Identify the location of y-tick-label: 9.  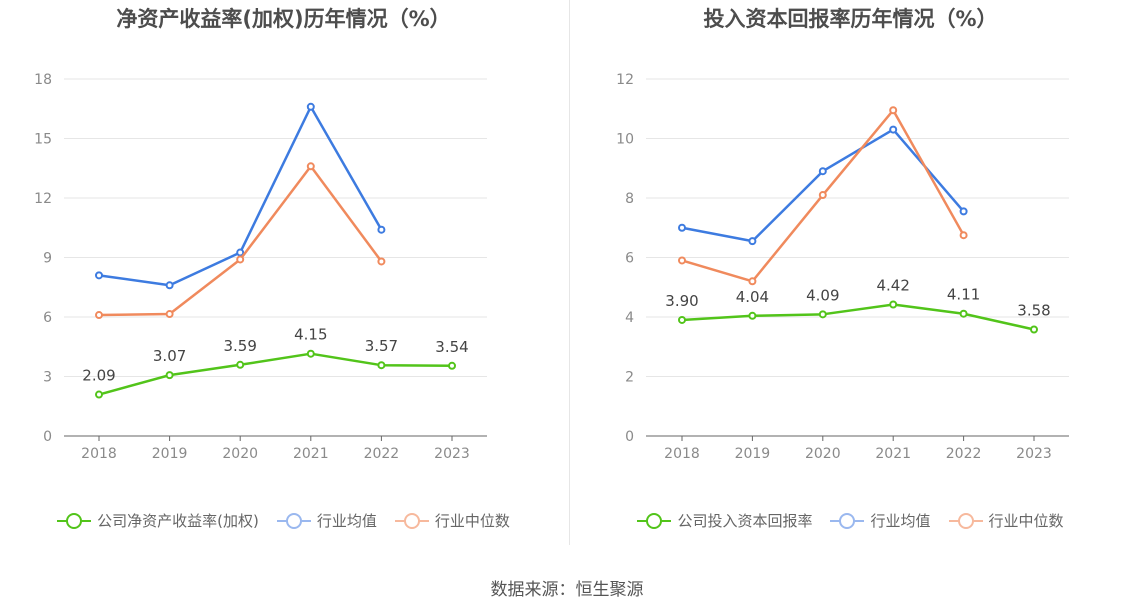
(47, 259).